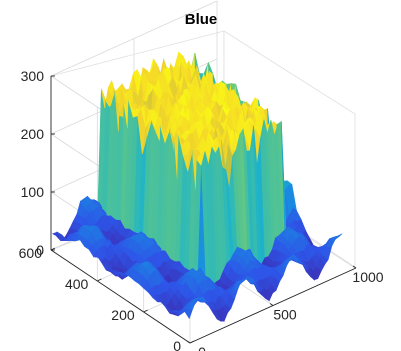 This screenshot has height=351, width=401. Describe the element at coordinates (120, 296) in the screenshot. I see `y-axis-line` at that location.